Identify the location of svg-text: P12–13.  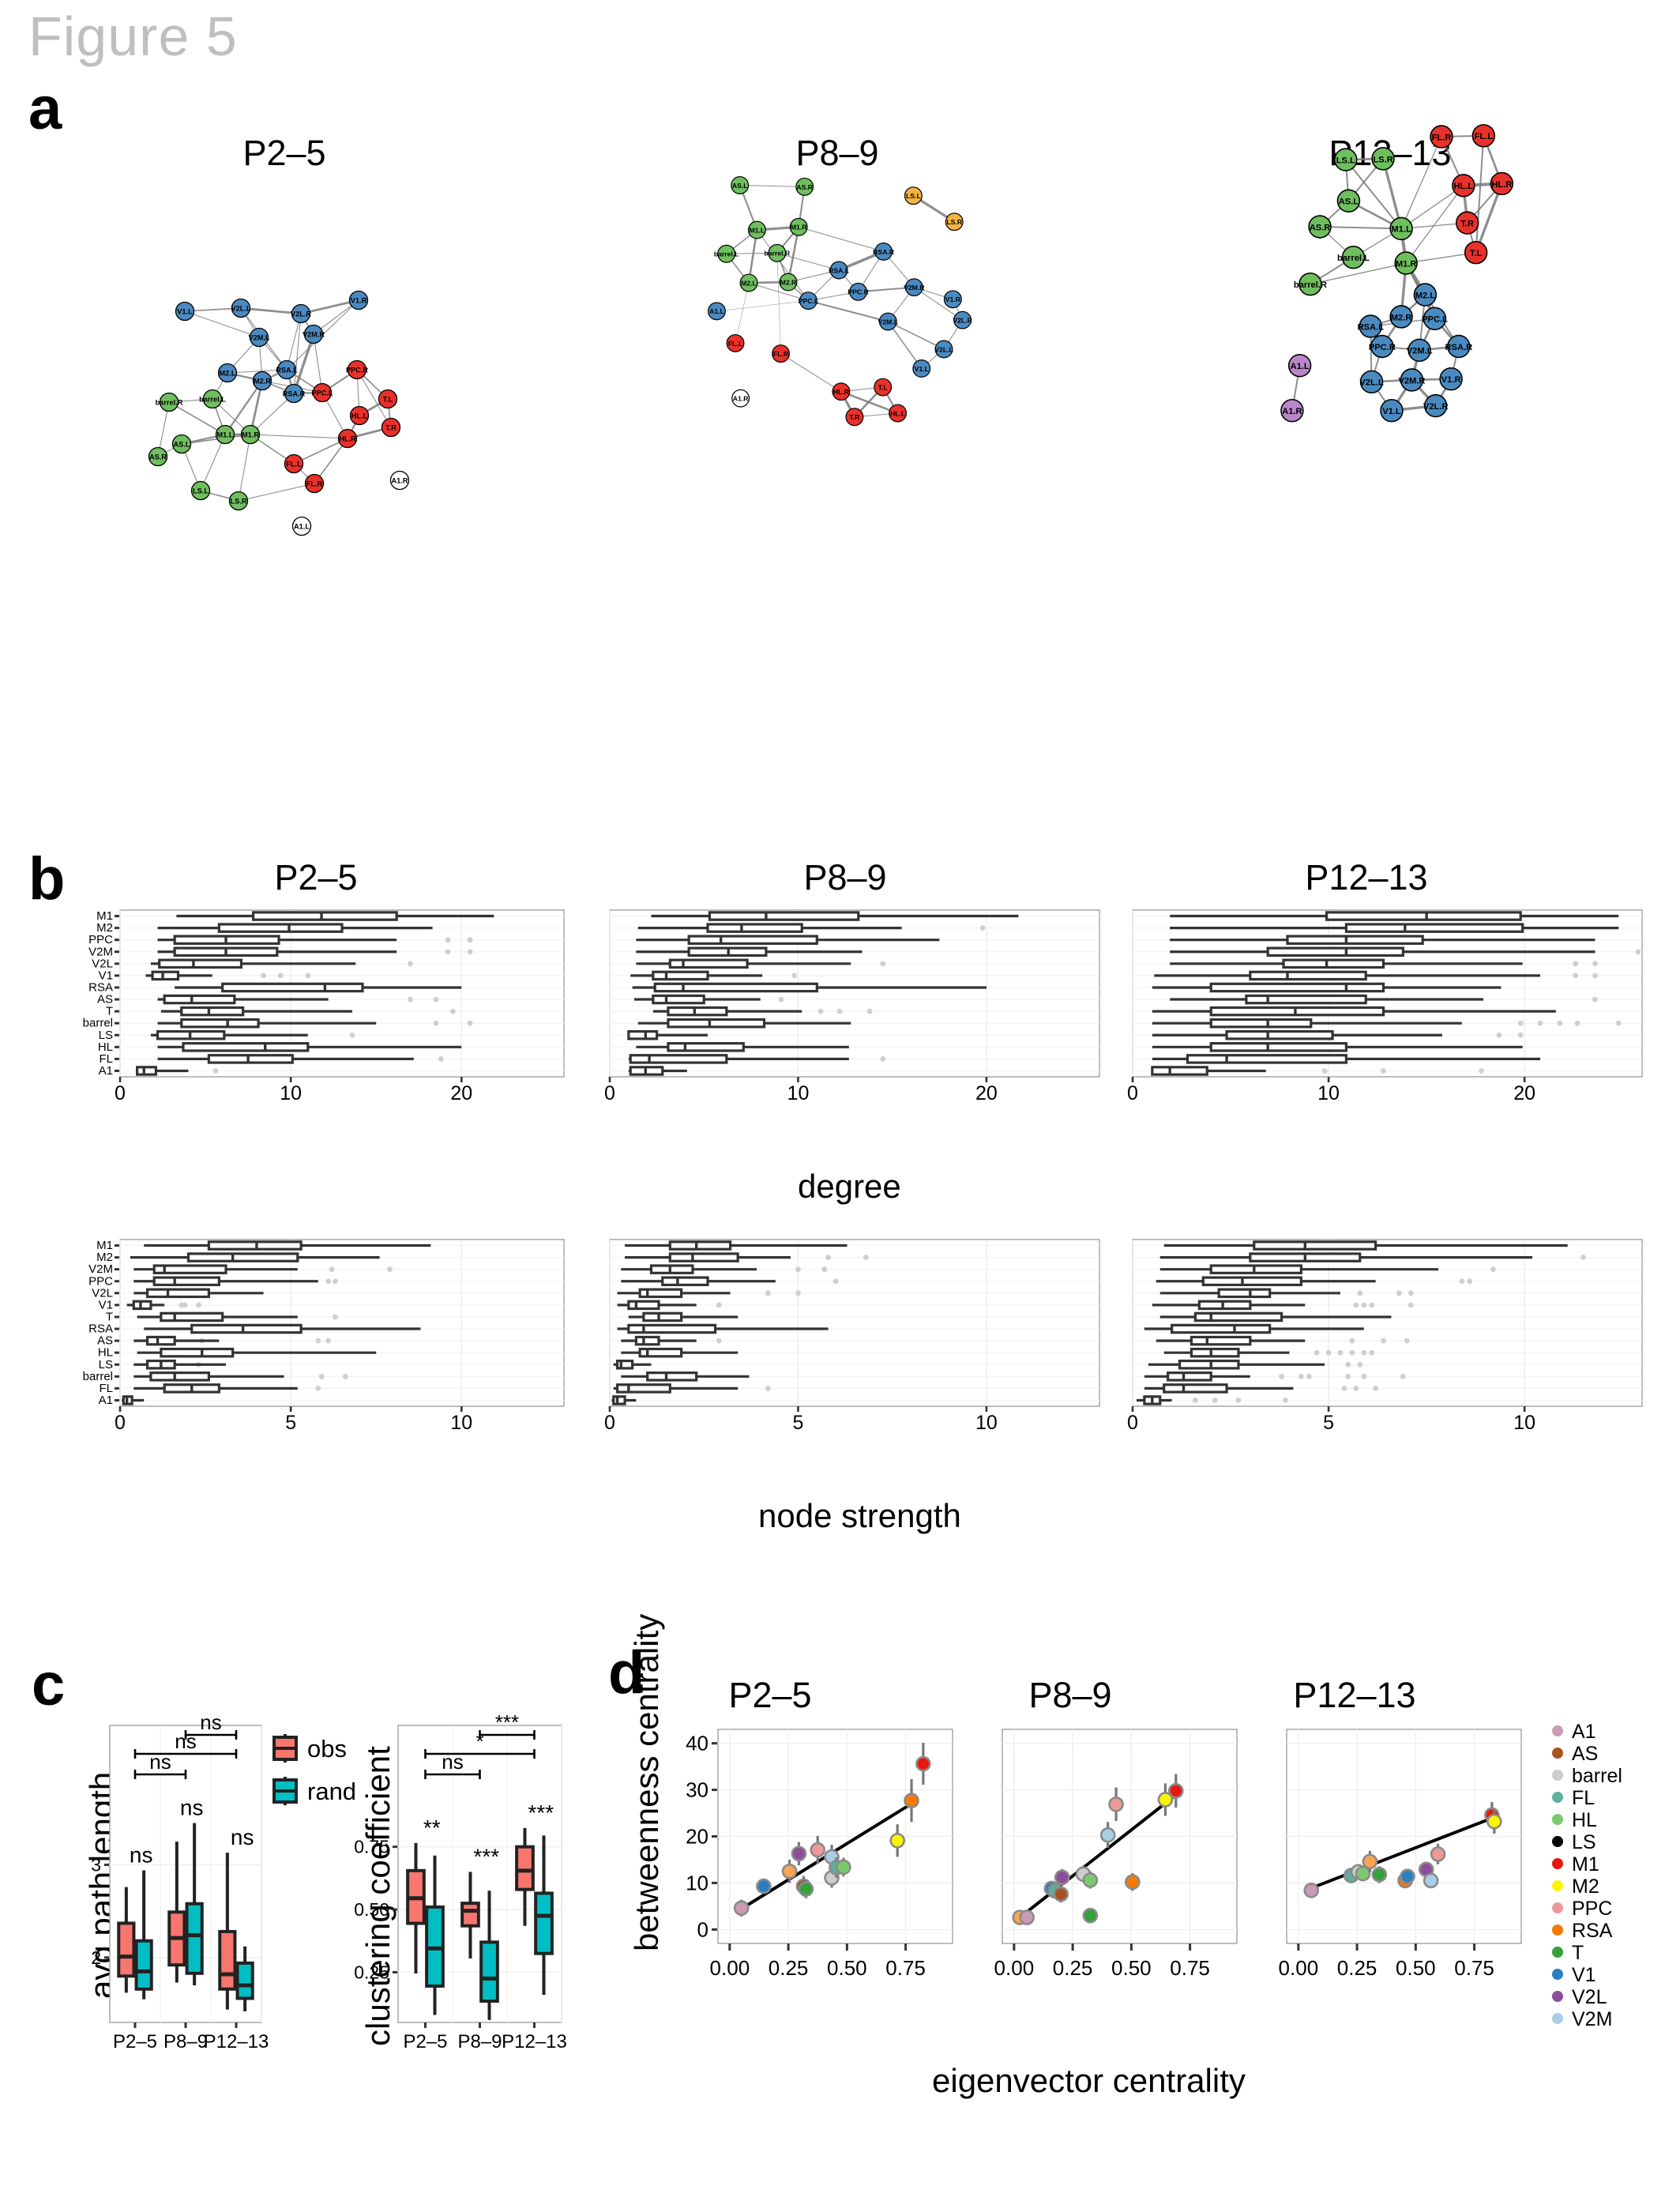
(534, 2041).